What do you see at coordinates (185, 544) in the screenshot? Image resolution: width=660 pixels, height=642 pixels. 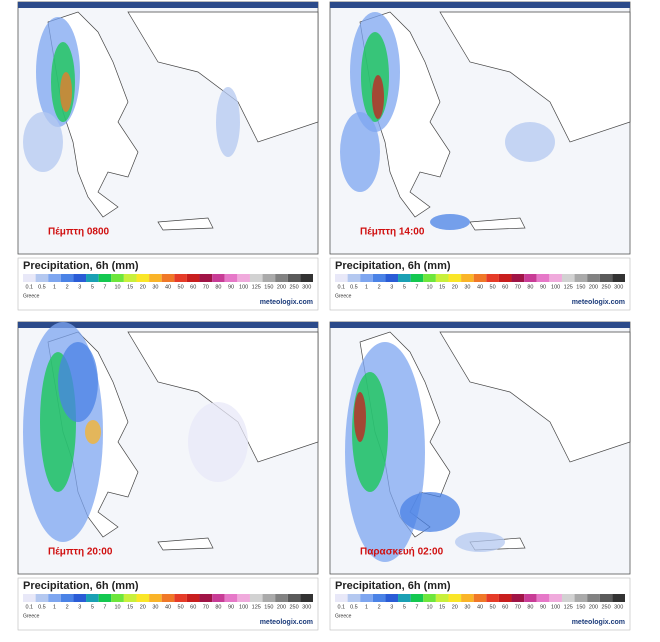 I see `island` at bounding box center [185, 544].